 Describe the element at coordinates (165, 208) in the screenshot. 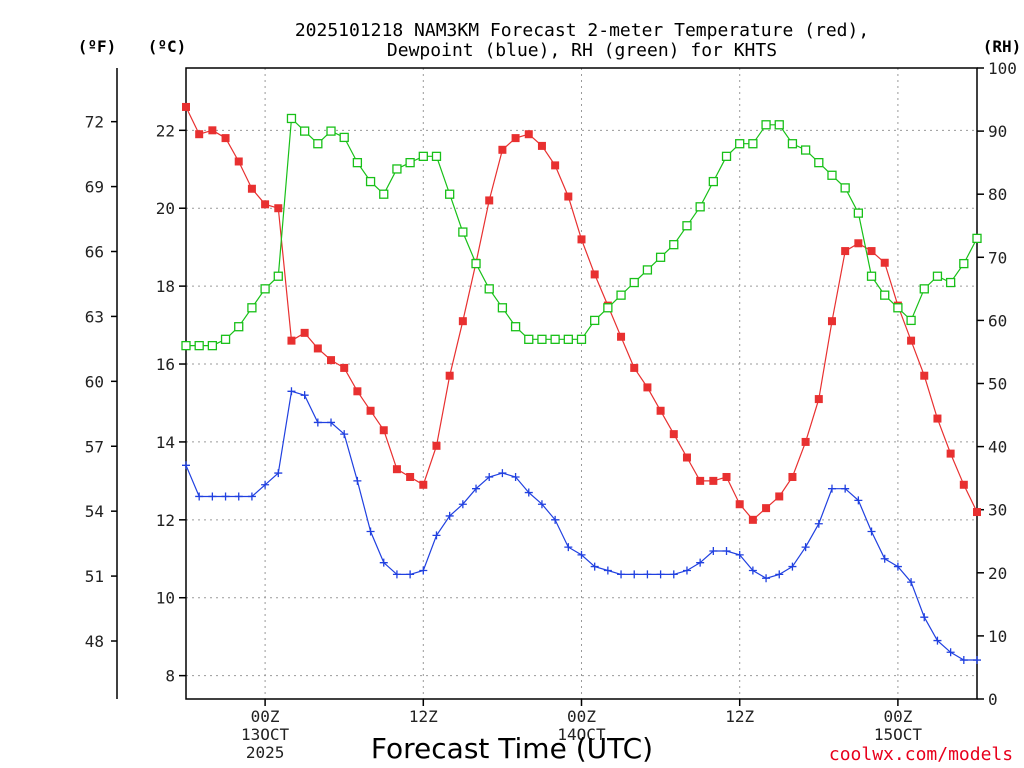

I see `celsius-tick-label: 20` at that location.